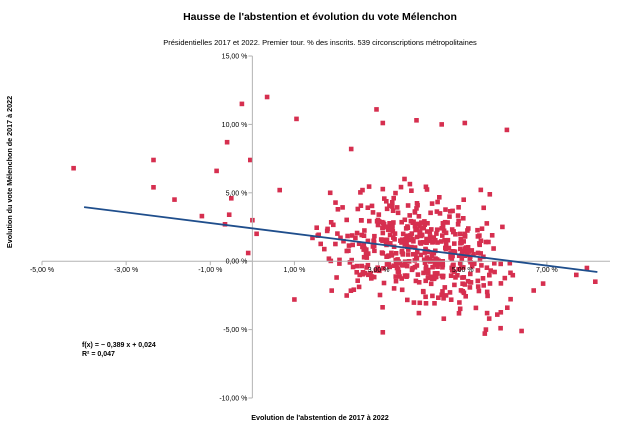  I want to click on x-tick-label: -1,00 %, so click(210, 270).